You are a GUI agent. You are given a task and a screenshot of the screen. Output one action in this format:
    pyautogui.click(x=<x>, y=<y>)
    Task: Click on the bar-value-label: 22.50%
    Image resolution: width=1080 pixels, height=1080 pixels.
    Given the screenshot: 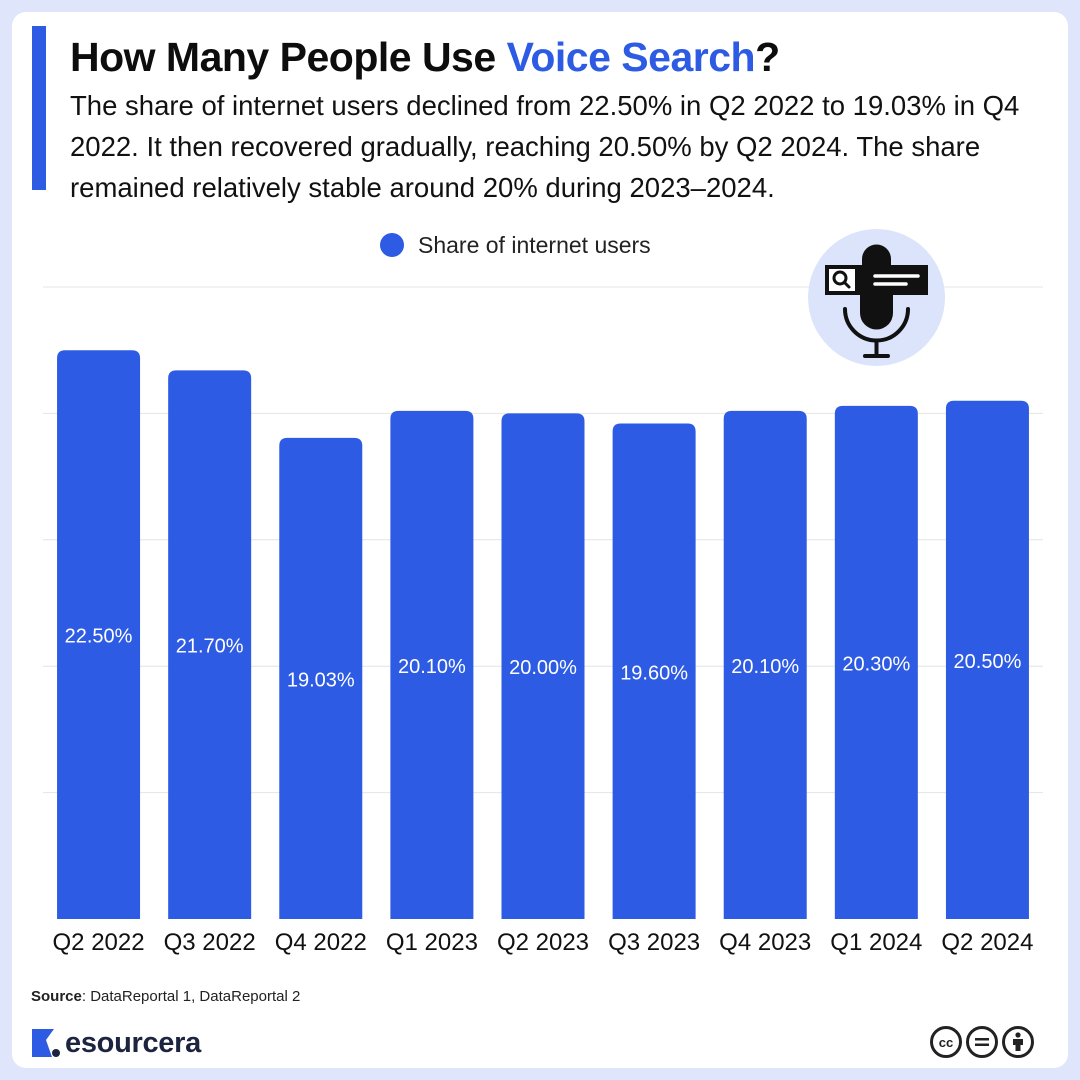 What is the action you would take?
    pyautogui.click(x=99, y=637)
    